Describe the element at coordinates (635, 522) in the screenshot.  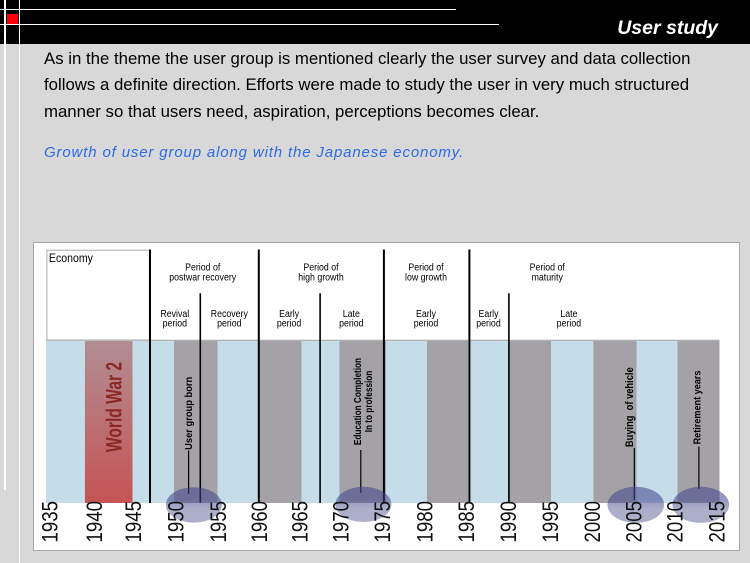
I see `svg-text: 2005` at that location.